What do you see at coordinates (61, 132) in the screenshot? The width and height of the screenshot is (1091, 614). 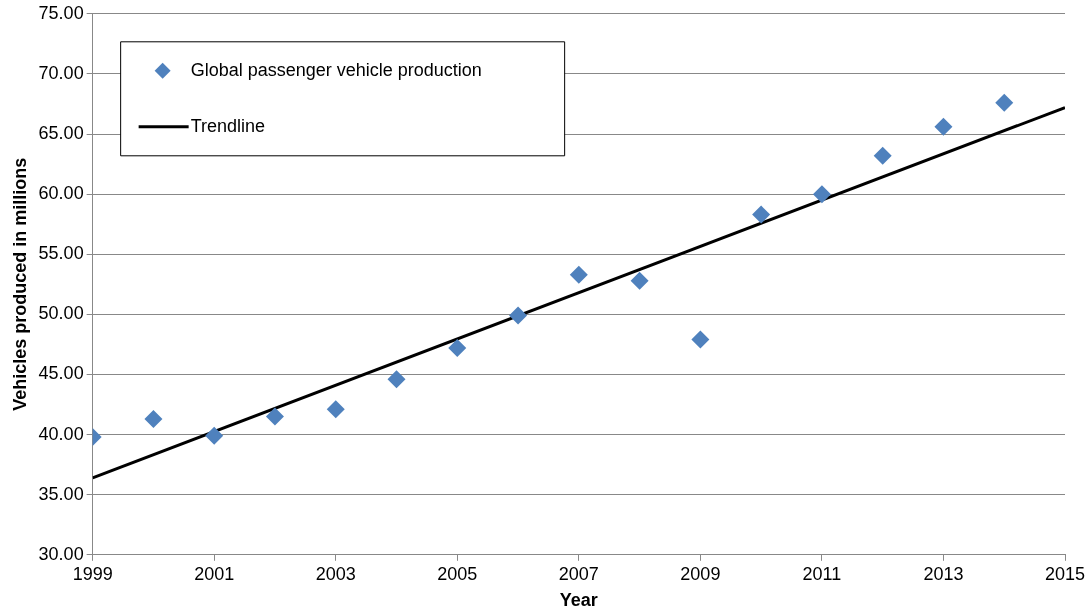 I see `y-tick-label: 65.00` at bounding box center [61, 132].